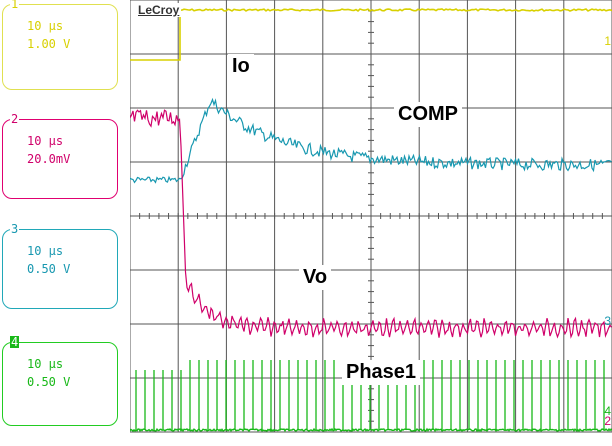 This screenshot has height=446, width=612. What do you see at coordinates (159, 10) in the screenshot?
I see `brand-logo: LeCroy` at bounding box center [159, 10].